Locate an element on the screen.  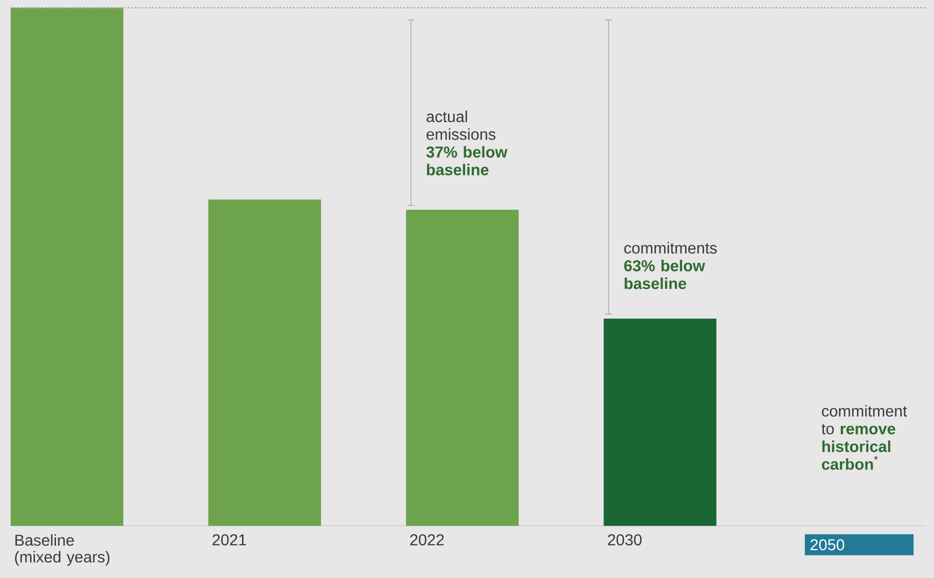
x-tick-label: 2030 is located at coordinates (625, 540).